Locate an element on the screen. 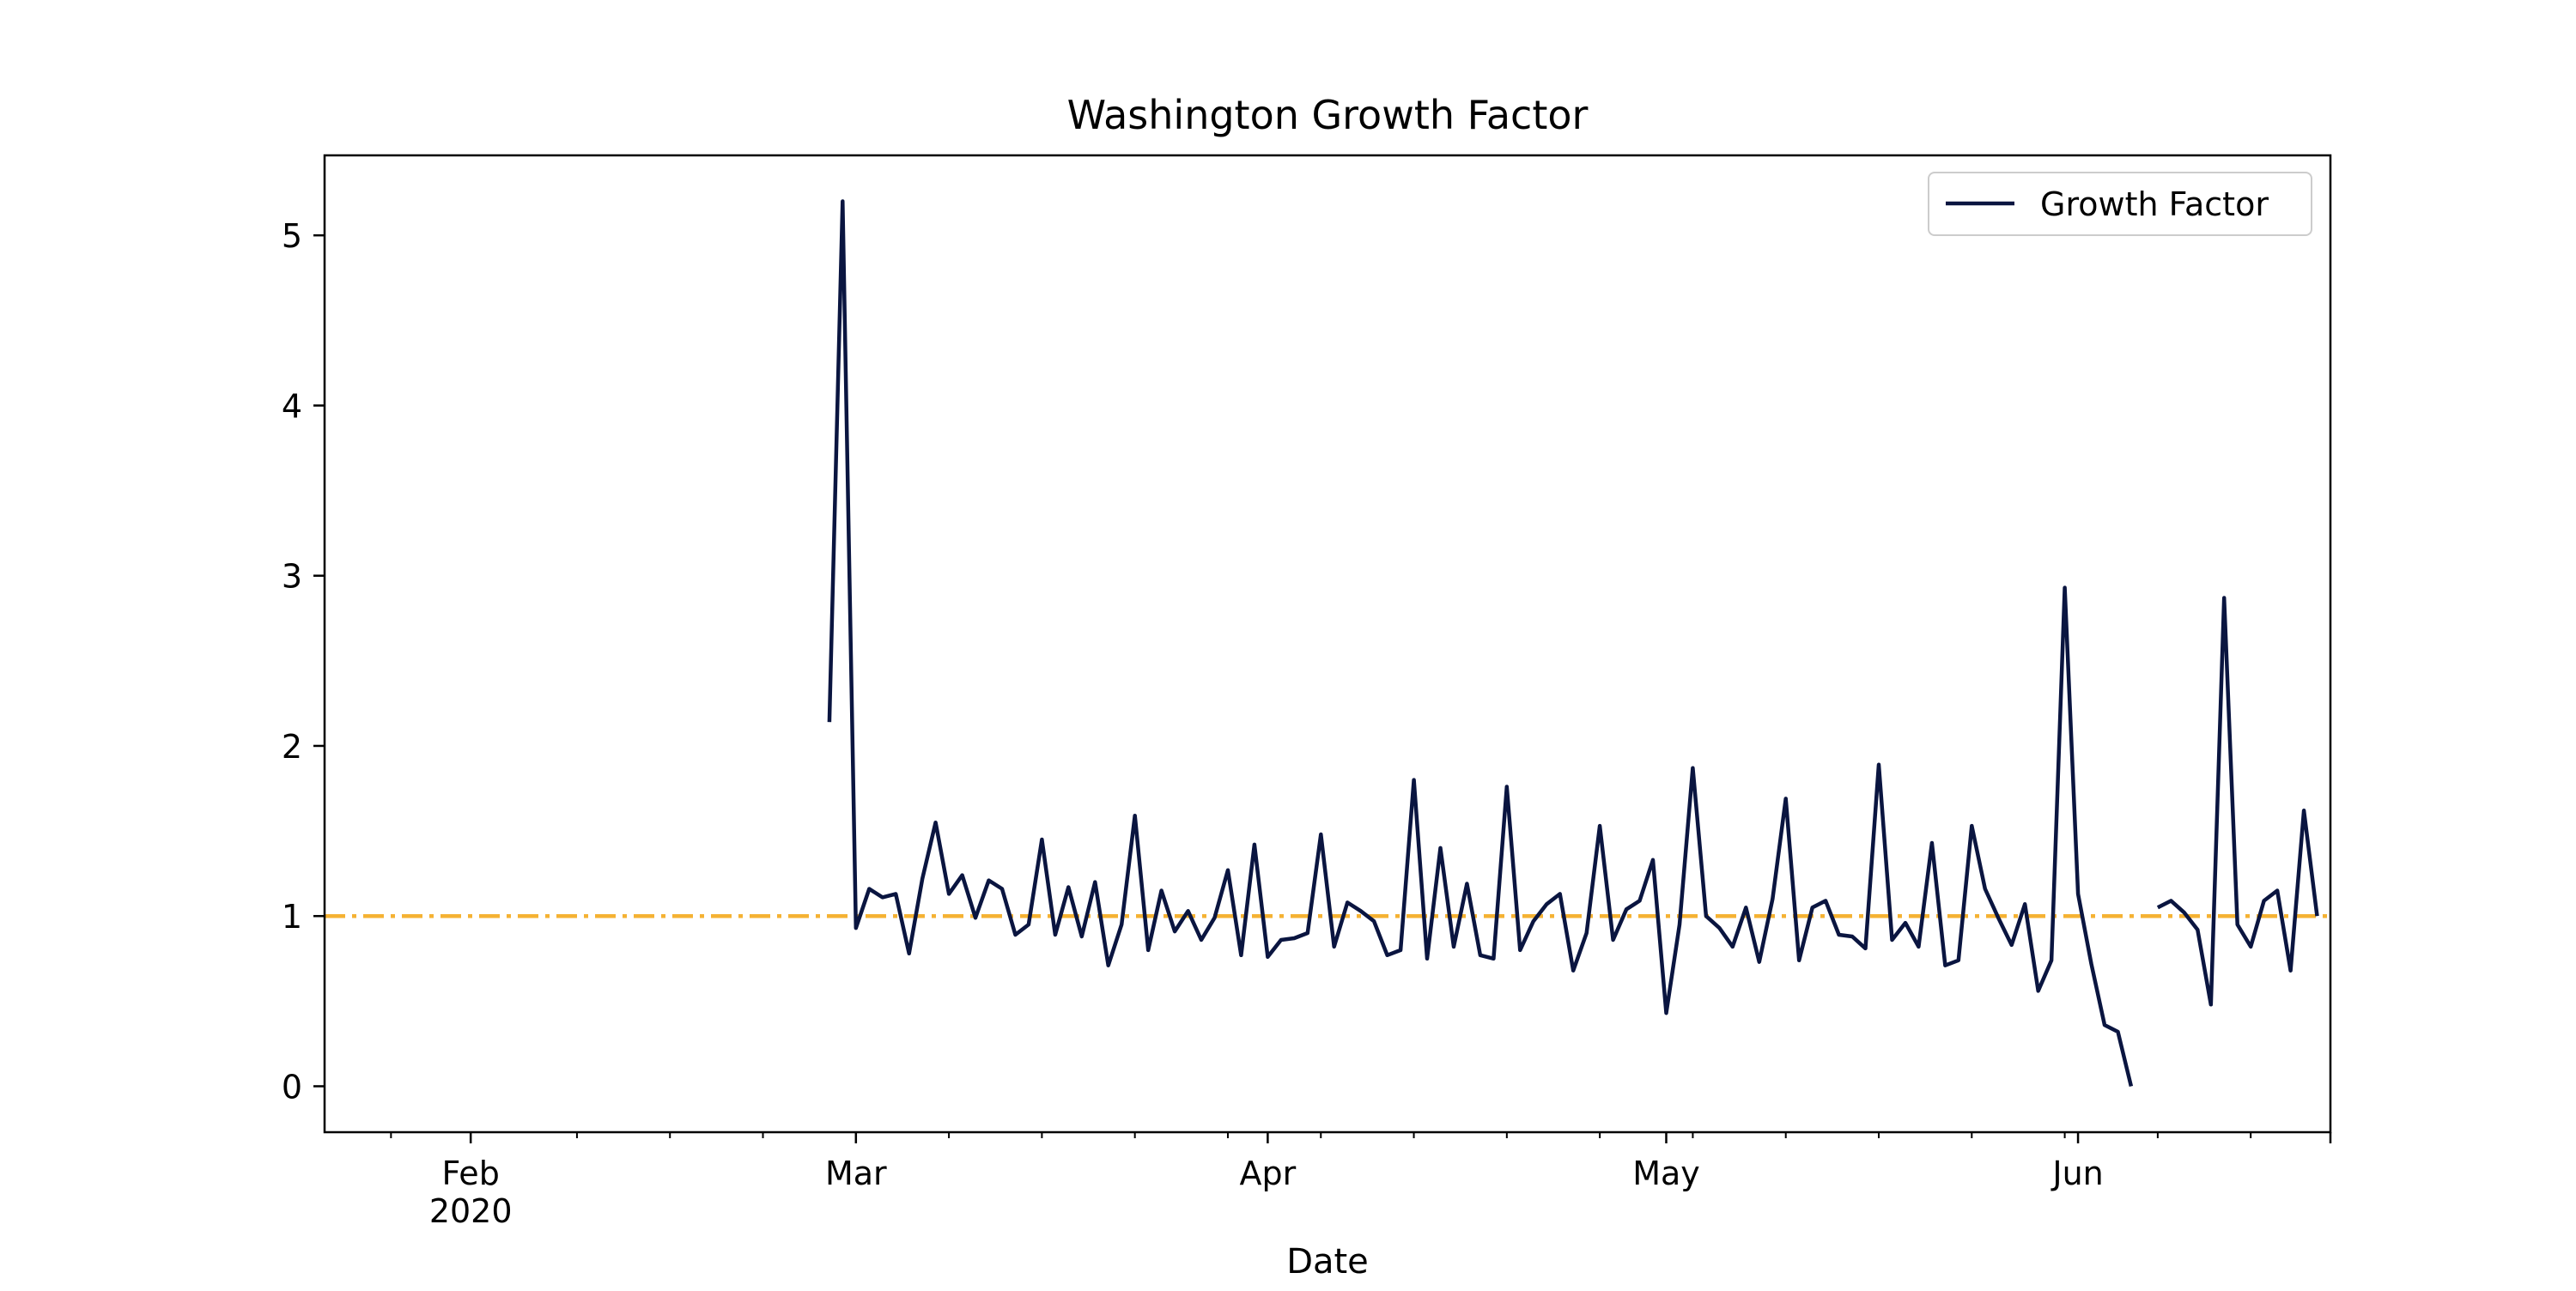 Image resolution: width=2576 pixels, height=1291 pixels. legend-box is located at coordinates (2120, 204).